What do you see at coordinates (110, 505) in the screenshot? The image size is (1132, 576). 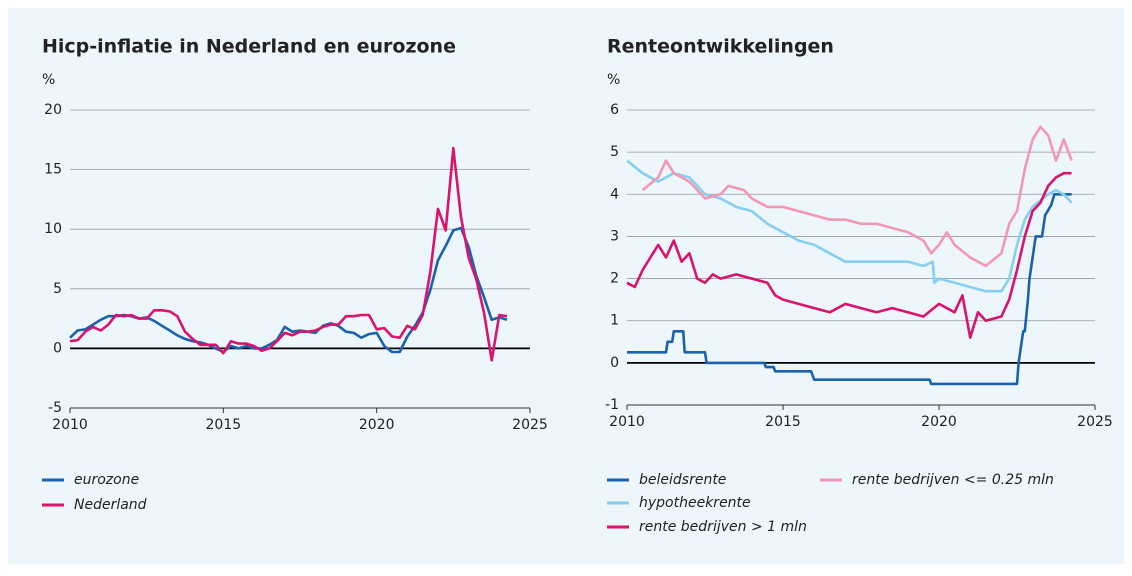 I see `legend-label: Nederland` at bounding box center [110, 505].